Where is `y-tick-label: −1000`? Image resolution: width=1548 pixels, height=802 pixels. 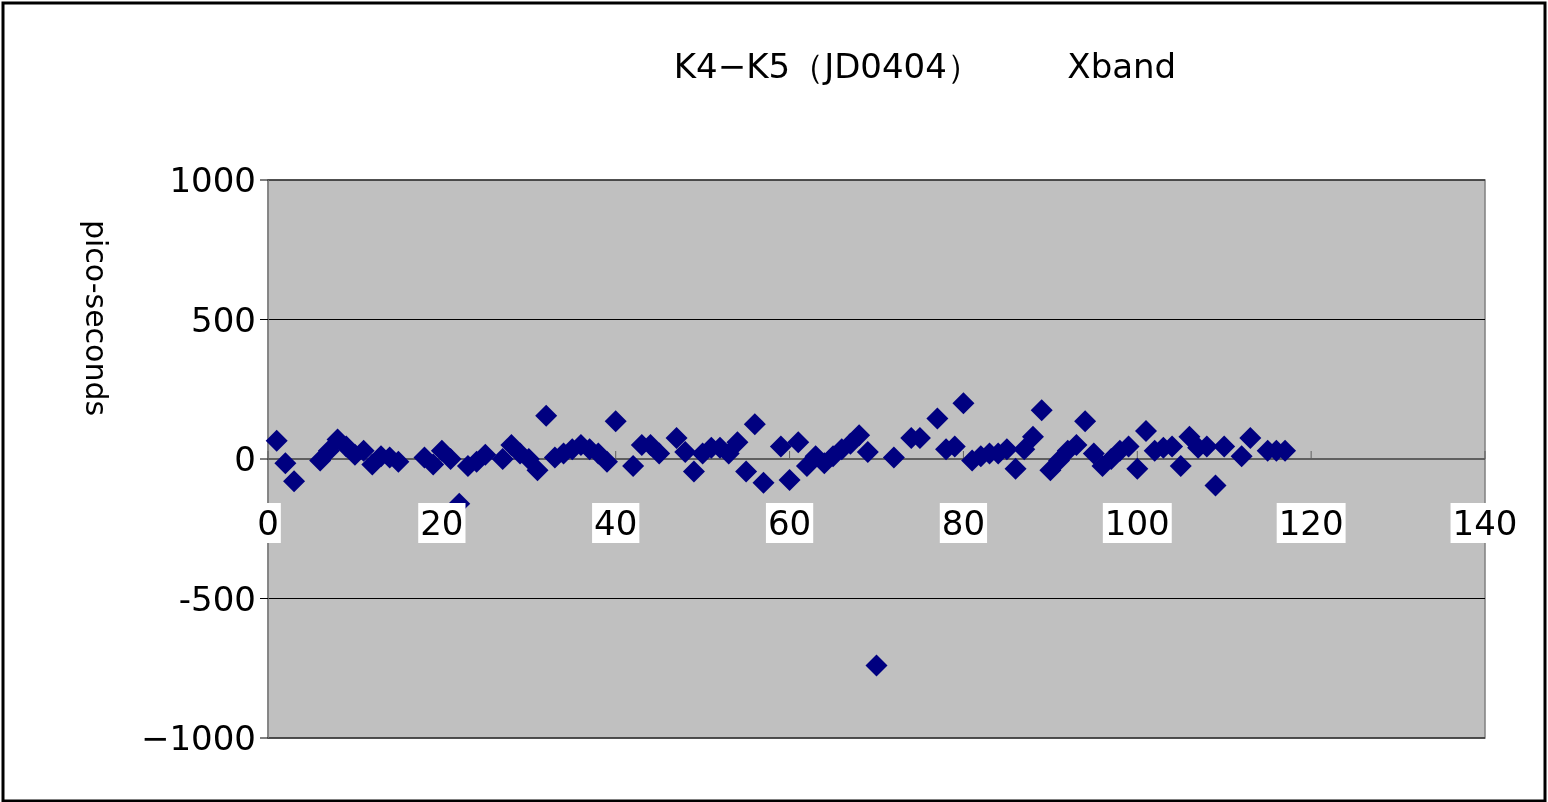 y-tick-label: −1000 is located at coordinates (198, 738).